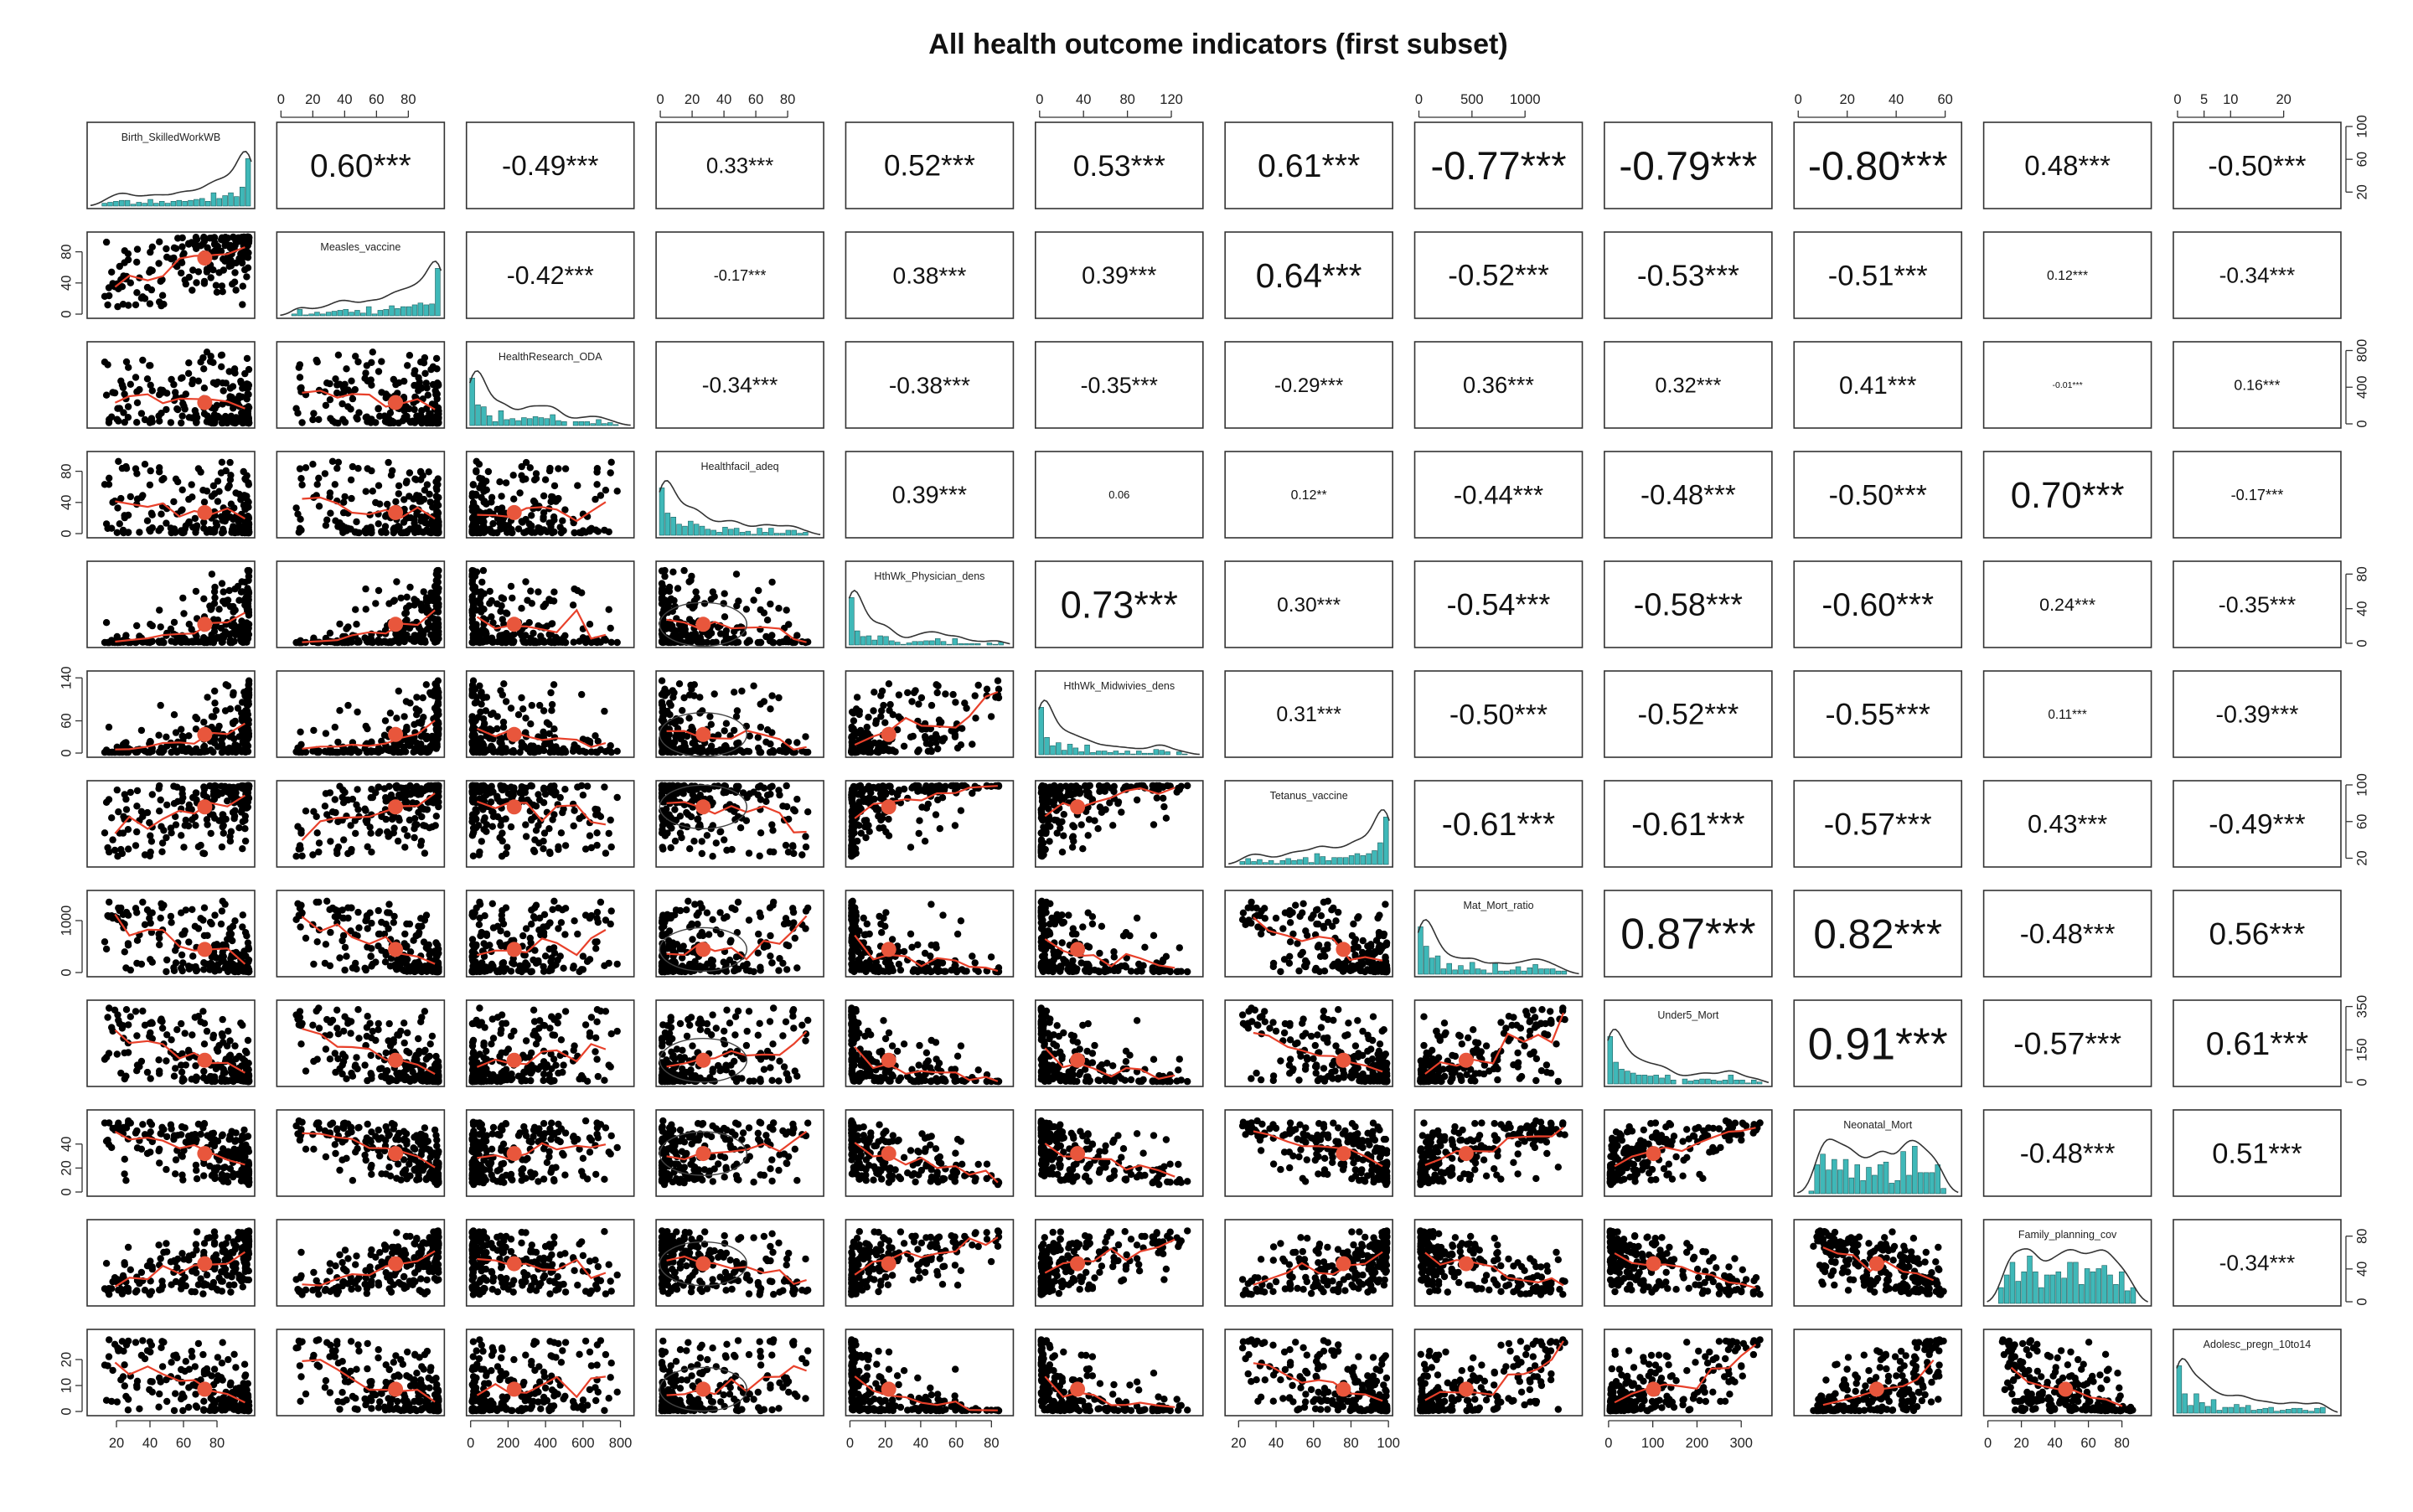 The image size is (2413, 1512). Describe the element at coordinates (1119, 604) in the screenshot. I see `panel-HthWk_Physician_dens-HthWk_Midwivies_dens: 0.73***` at that location.